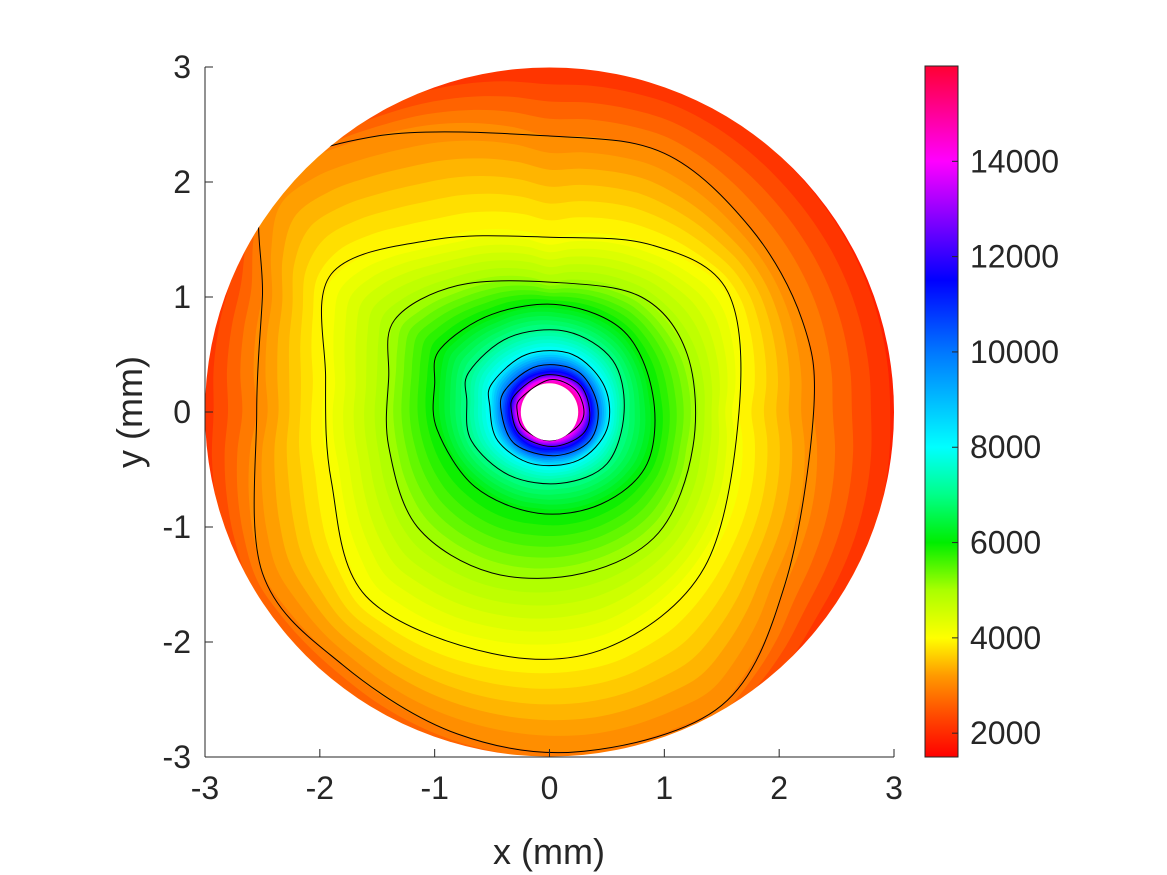 This screenshot has height=875, width=1167. I want to click on y-tick-label: 0, so click(182, 412).